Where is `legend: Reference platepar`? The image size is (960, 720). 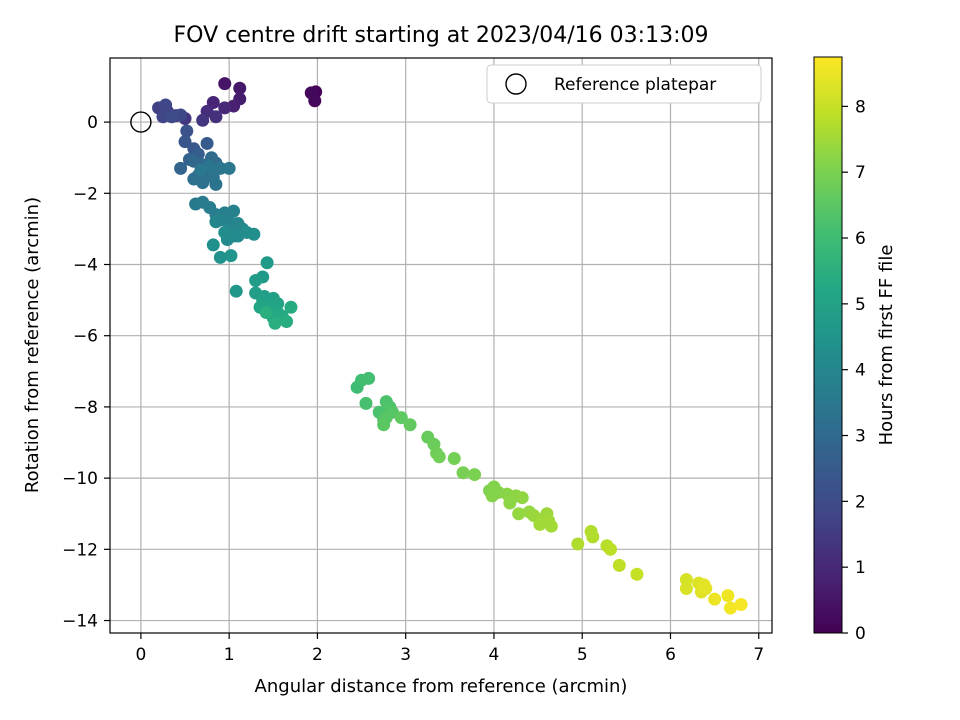 legend: Reference platepar is located at coordinates (624, 84).